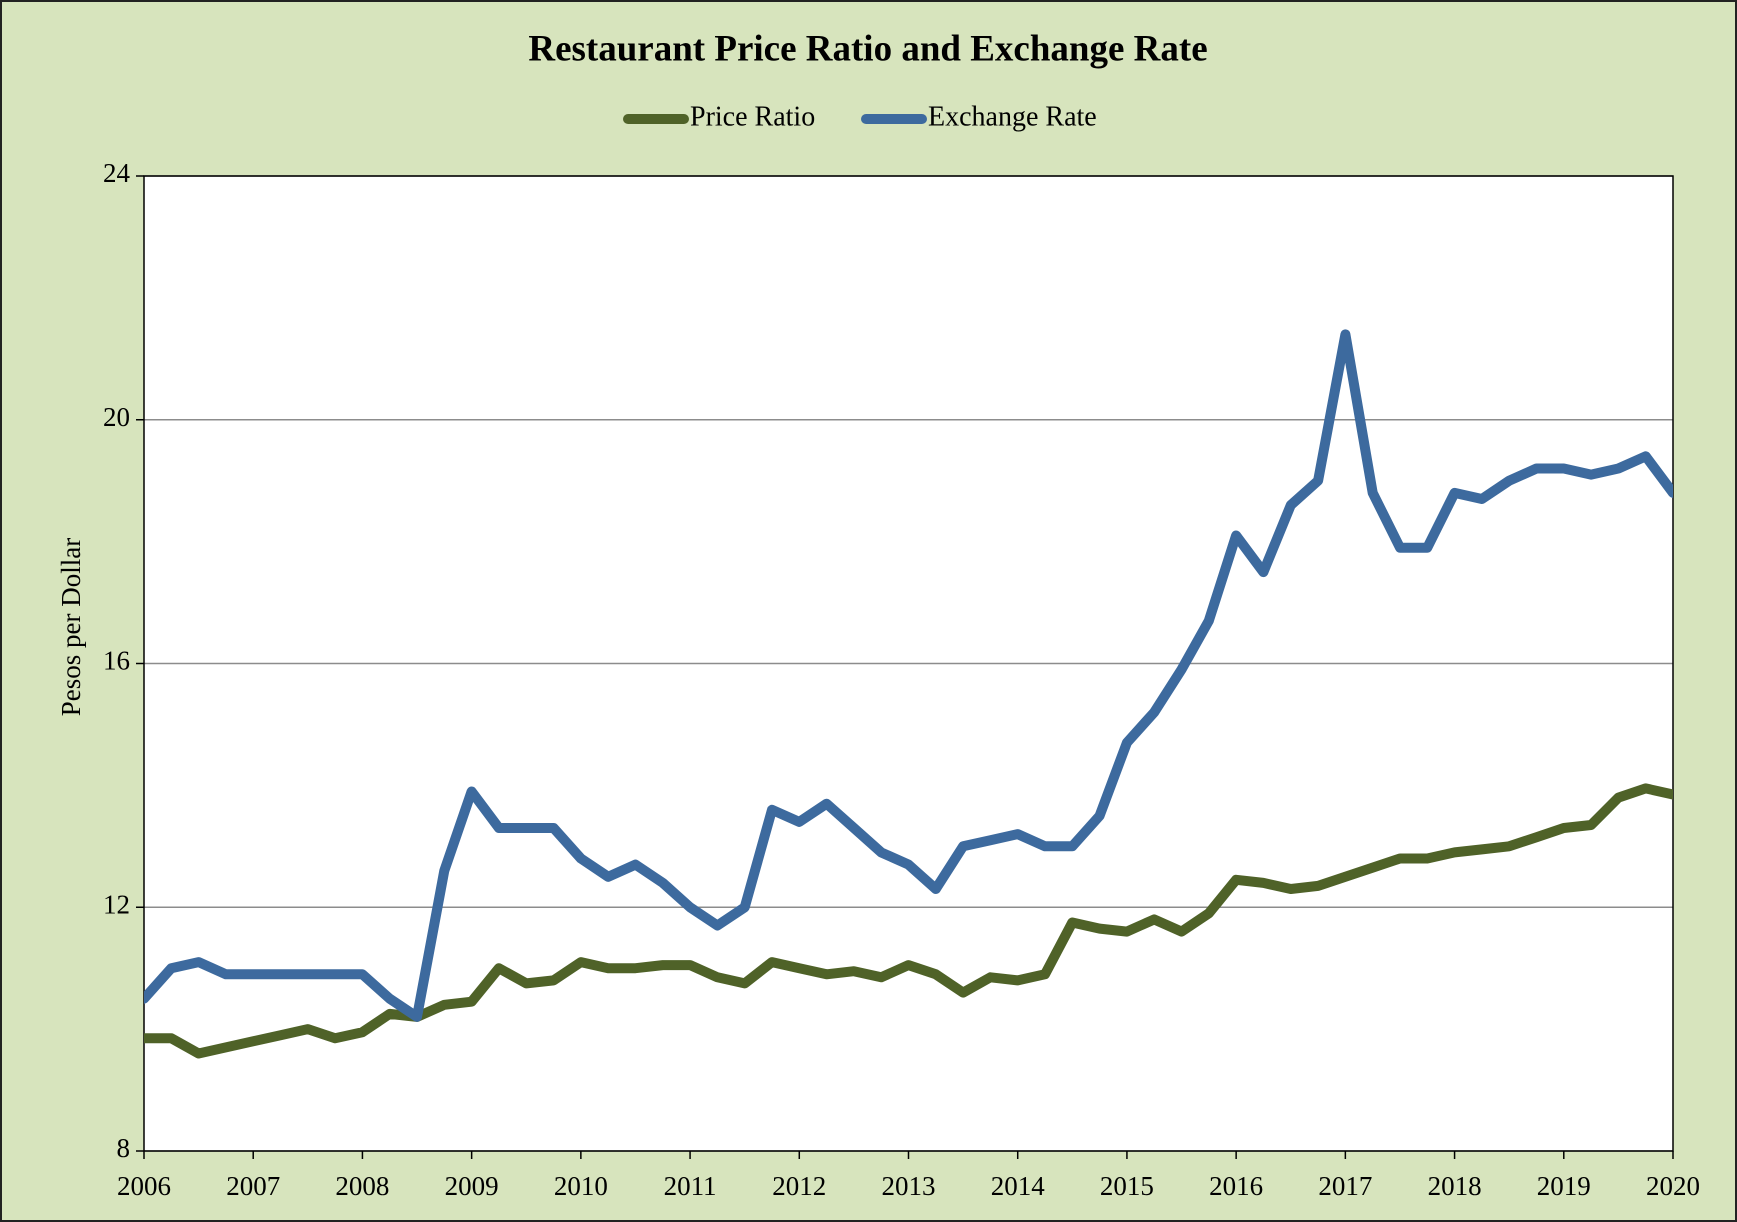  I want to click on x-tick-label: 2006, so click(144, 1186).